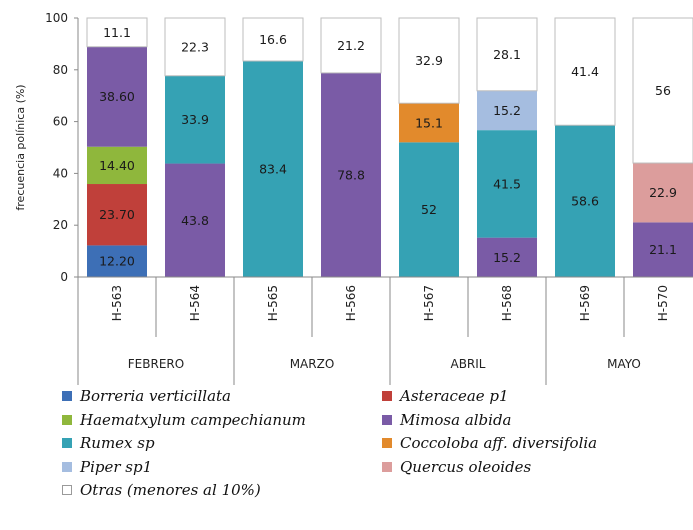 This screenshot has width=693, height=530. What do you see at coordinates (624, 364) in the screenshot?
I see `group-label: MAYO` at bounding box center [624, 364].